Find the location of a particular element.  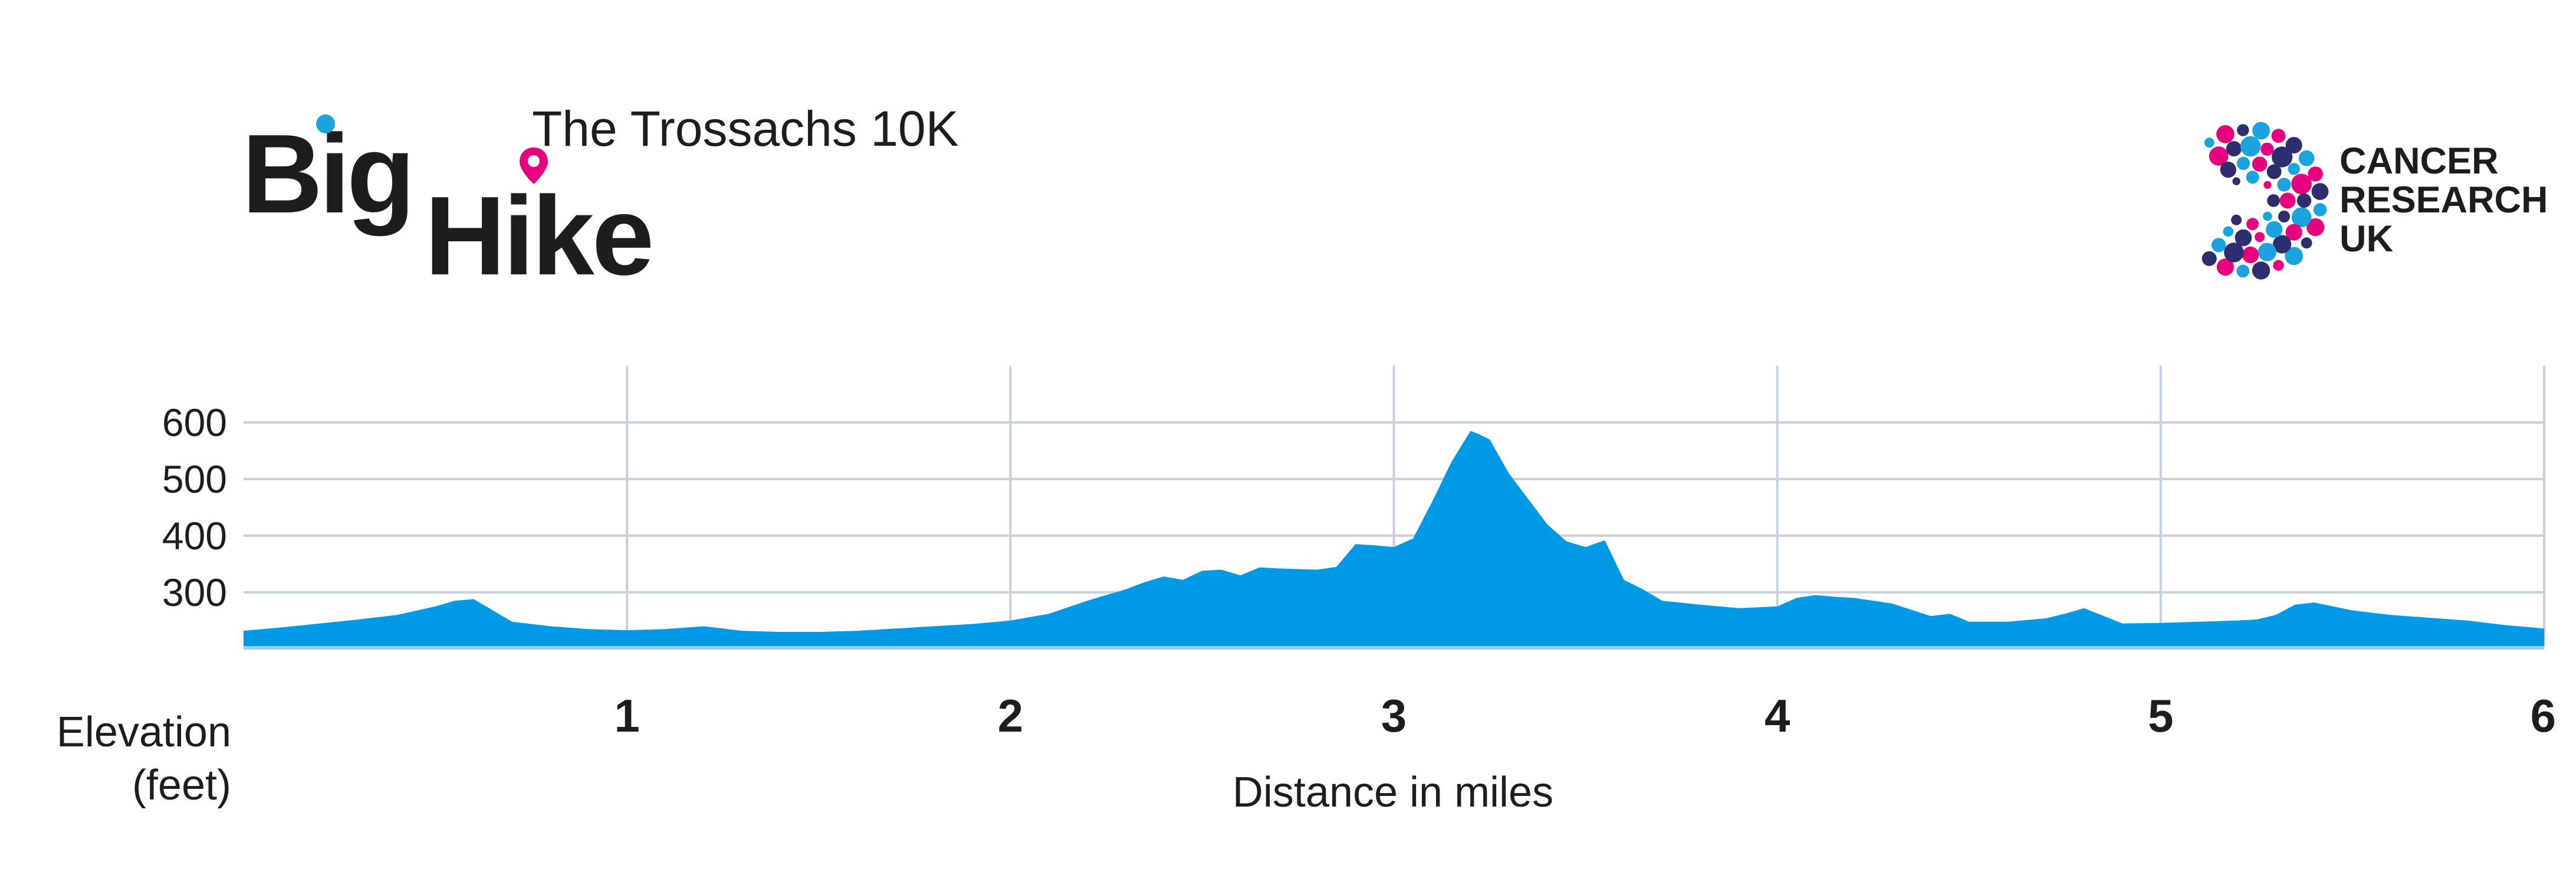

x-tick-label-5: 5 is located at coordinates (2160, 716).